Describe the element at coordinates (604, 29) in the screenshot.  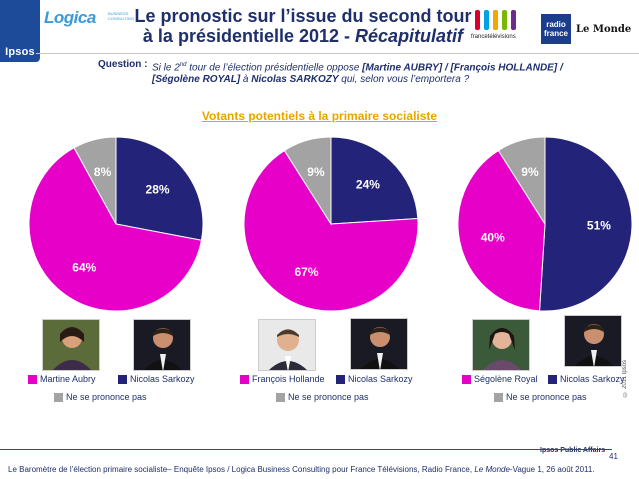
I see `le-monde-logo: Le Monde` at that location.